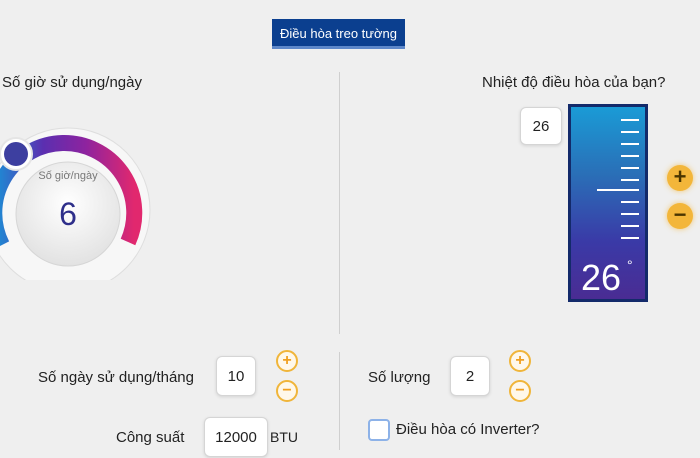 This screenshot has height=458, width=700. I want to click on current-level-tick, so click(618, 190).